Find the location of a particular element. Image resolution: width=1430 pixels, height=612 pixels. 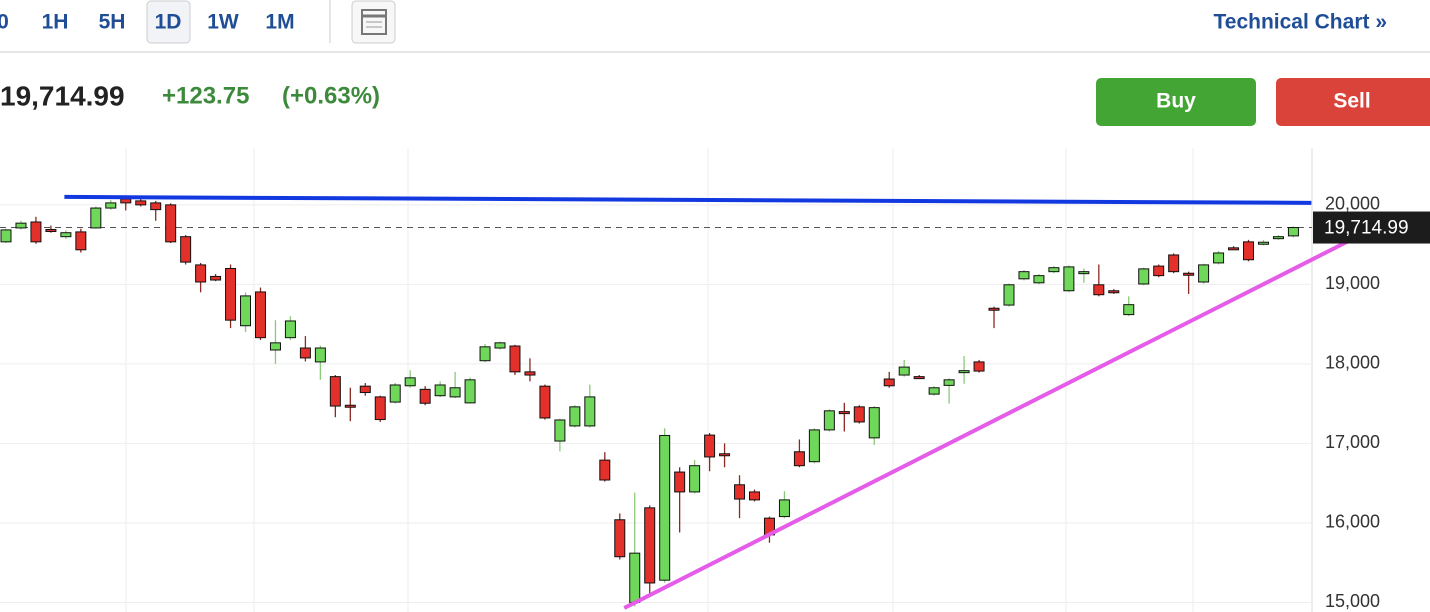

range-button: 5H is located at coordinates (112, 22).